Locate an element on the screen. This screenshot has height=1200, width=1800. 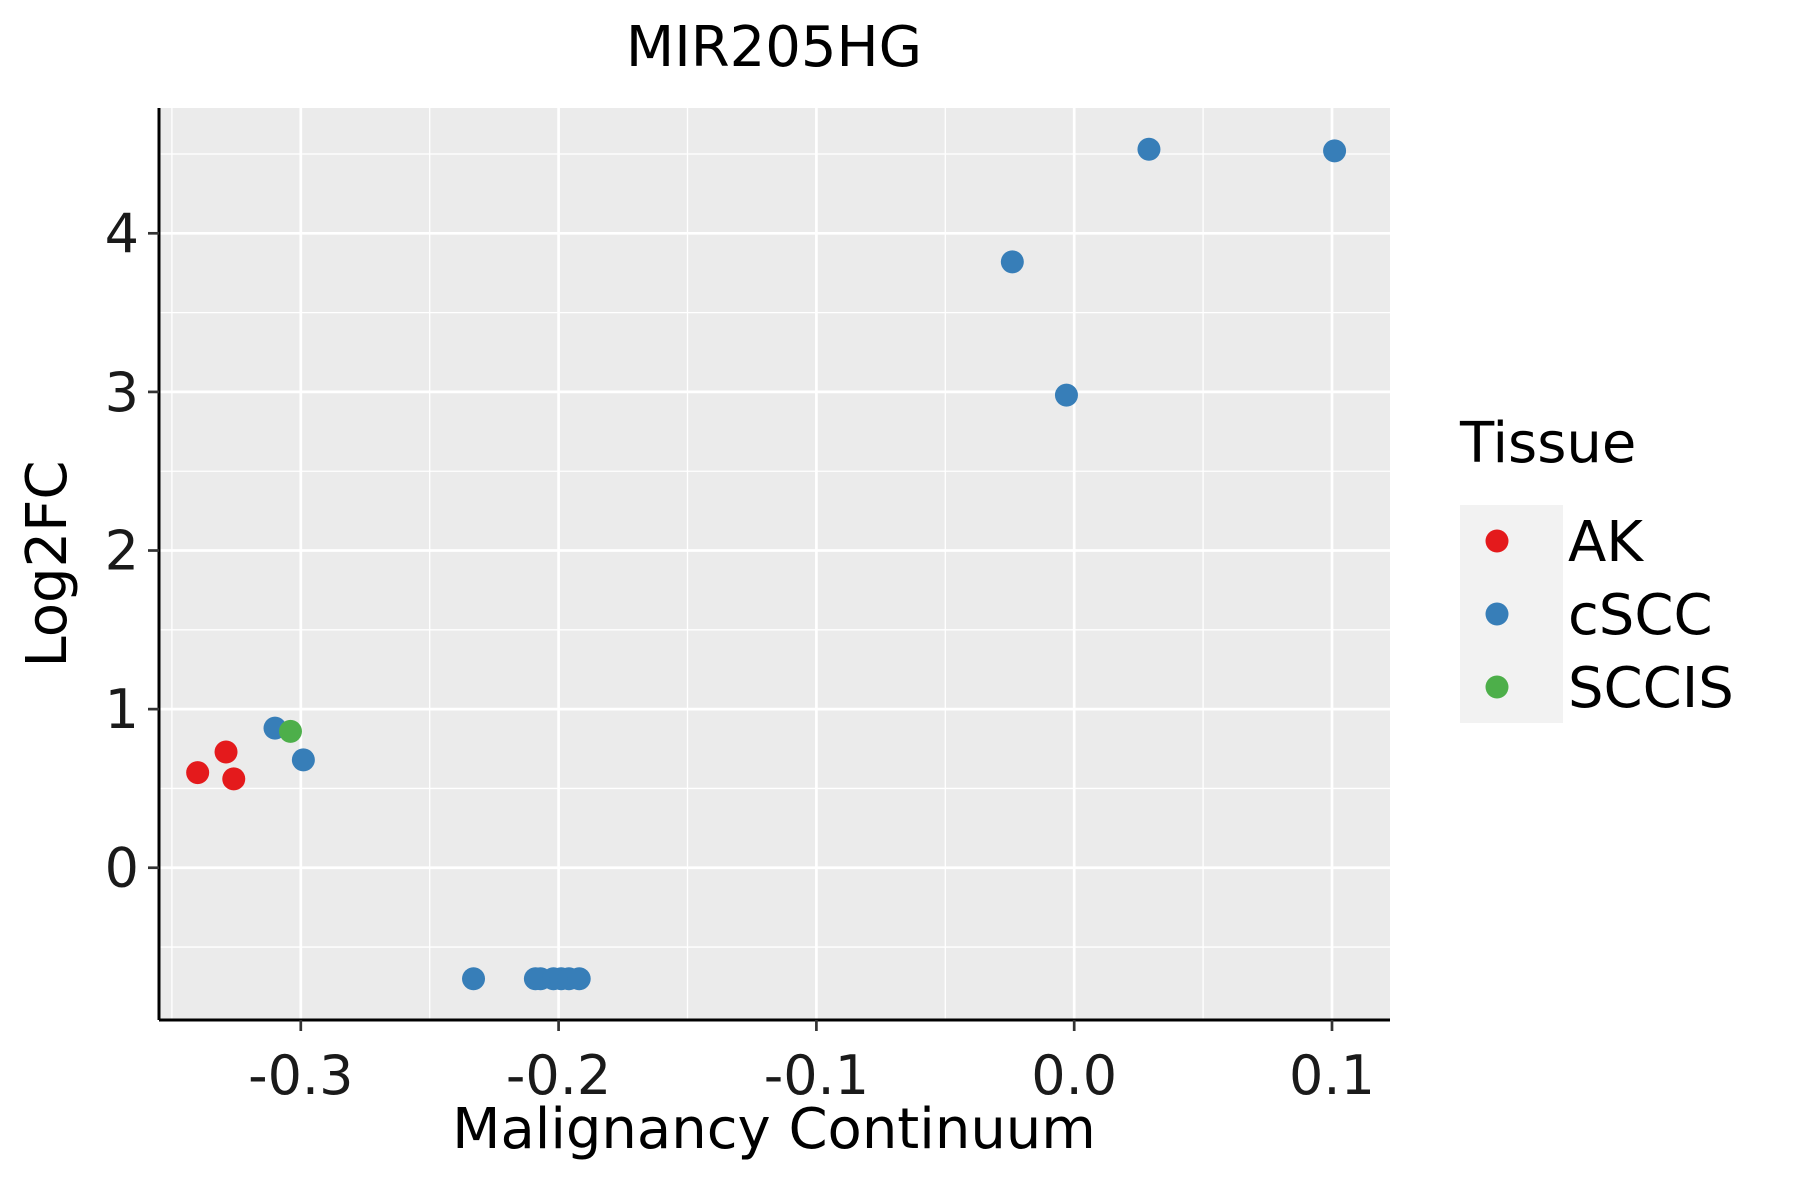
legend: Tissue AK cSCC SCCIS is located at coordinates (1596, 567).